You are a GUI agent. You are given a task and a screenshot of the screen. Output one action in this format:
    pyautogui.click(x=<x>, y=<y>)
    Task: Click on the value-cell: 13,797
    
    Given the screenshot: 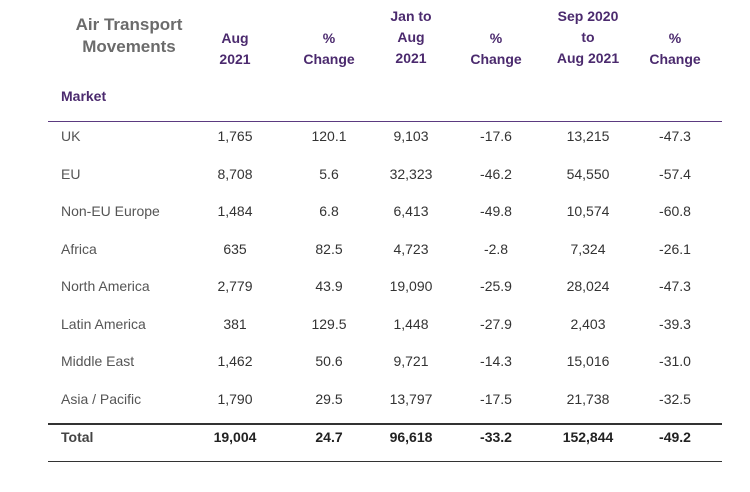 What is the action you would take?
    pyautogui.click(x=411, y=398)
    